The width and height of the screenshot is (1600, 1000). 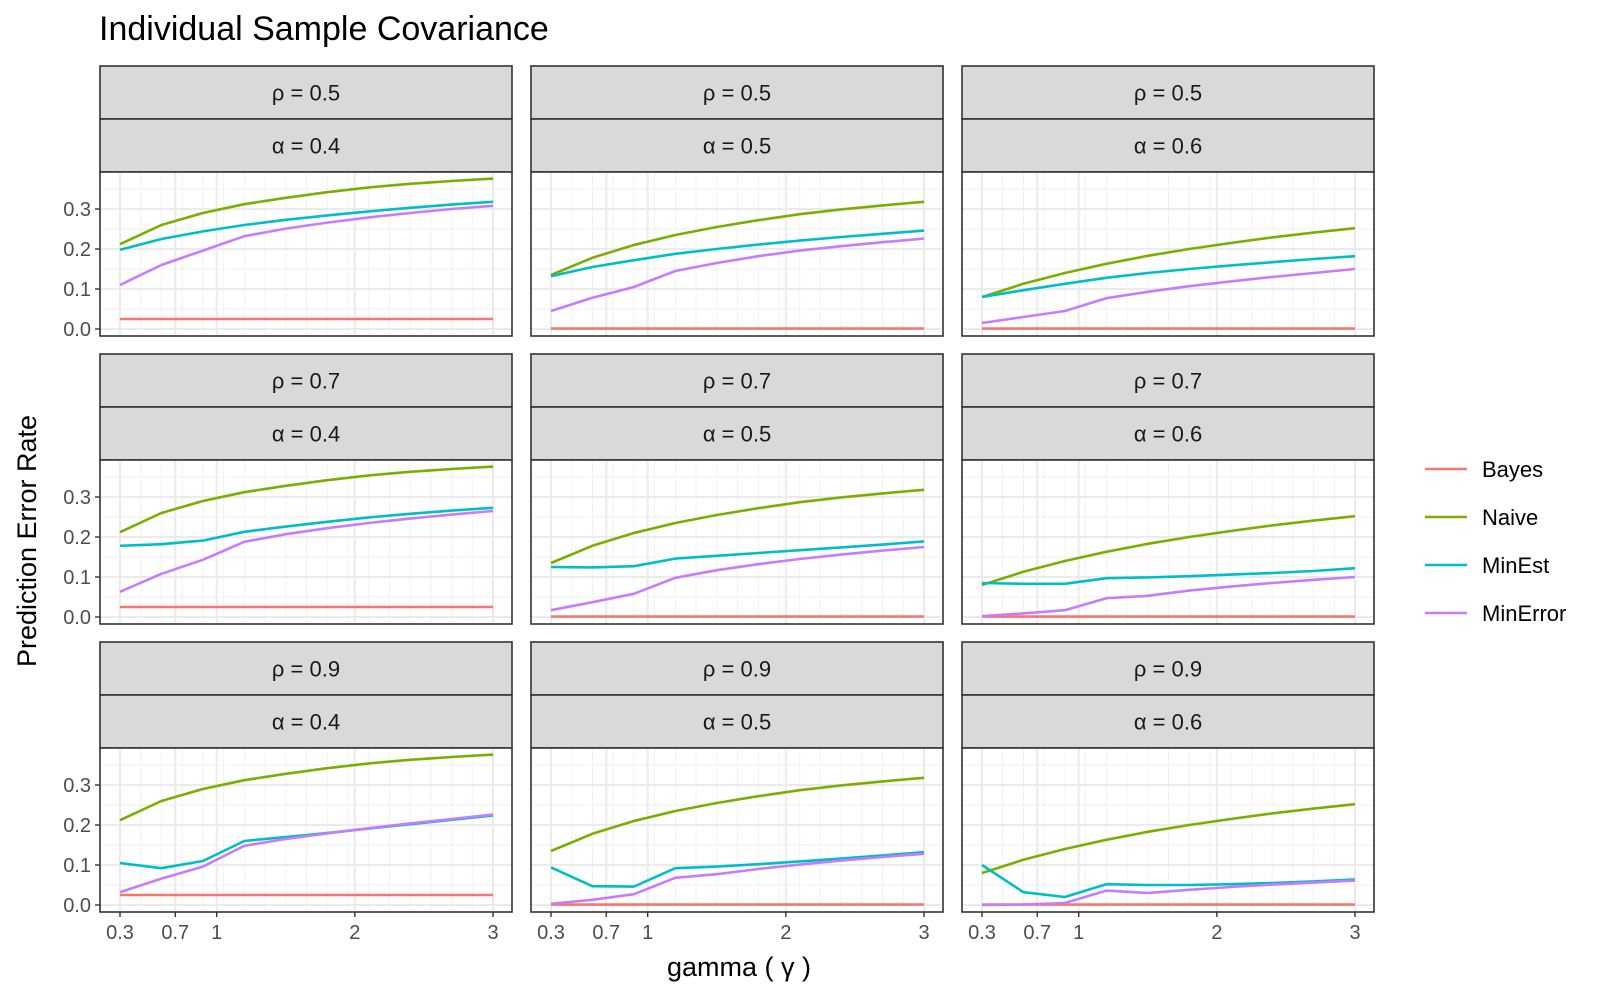 I want to click on panel-8: ρ = 0.9 α = 0.5 0.3 0.7 1 2 3, so click(x=737, y=792).